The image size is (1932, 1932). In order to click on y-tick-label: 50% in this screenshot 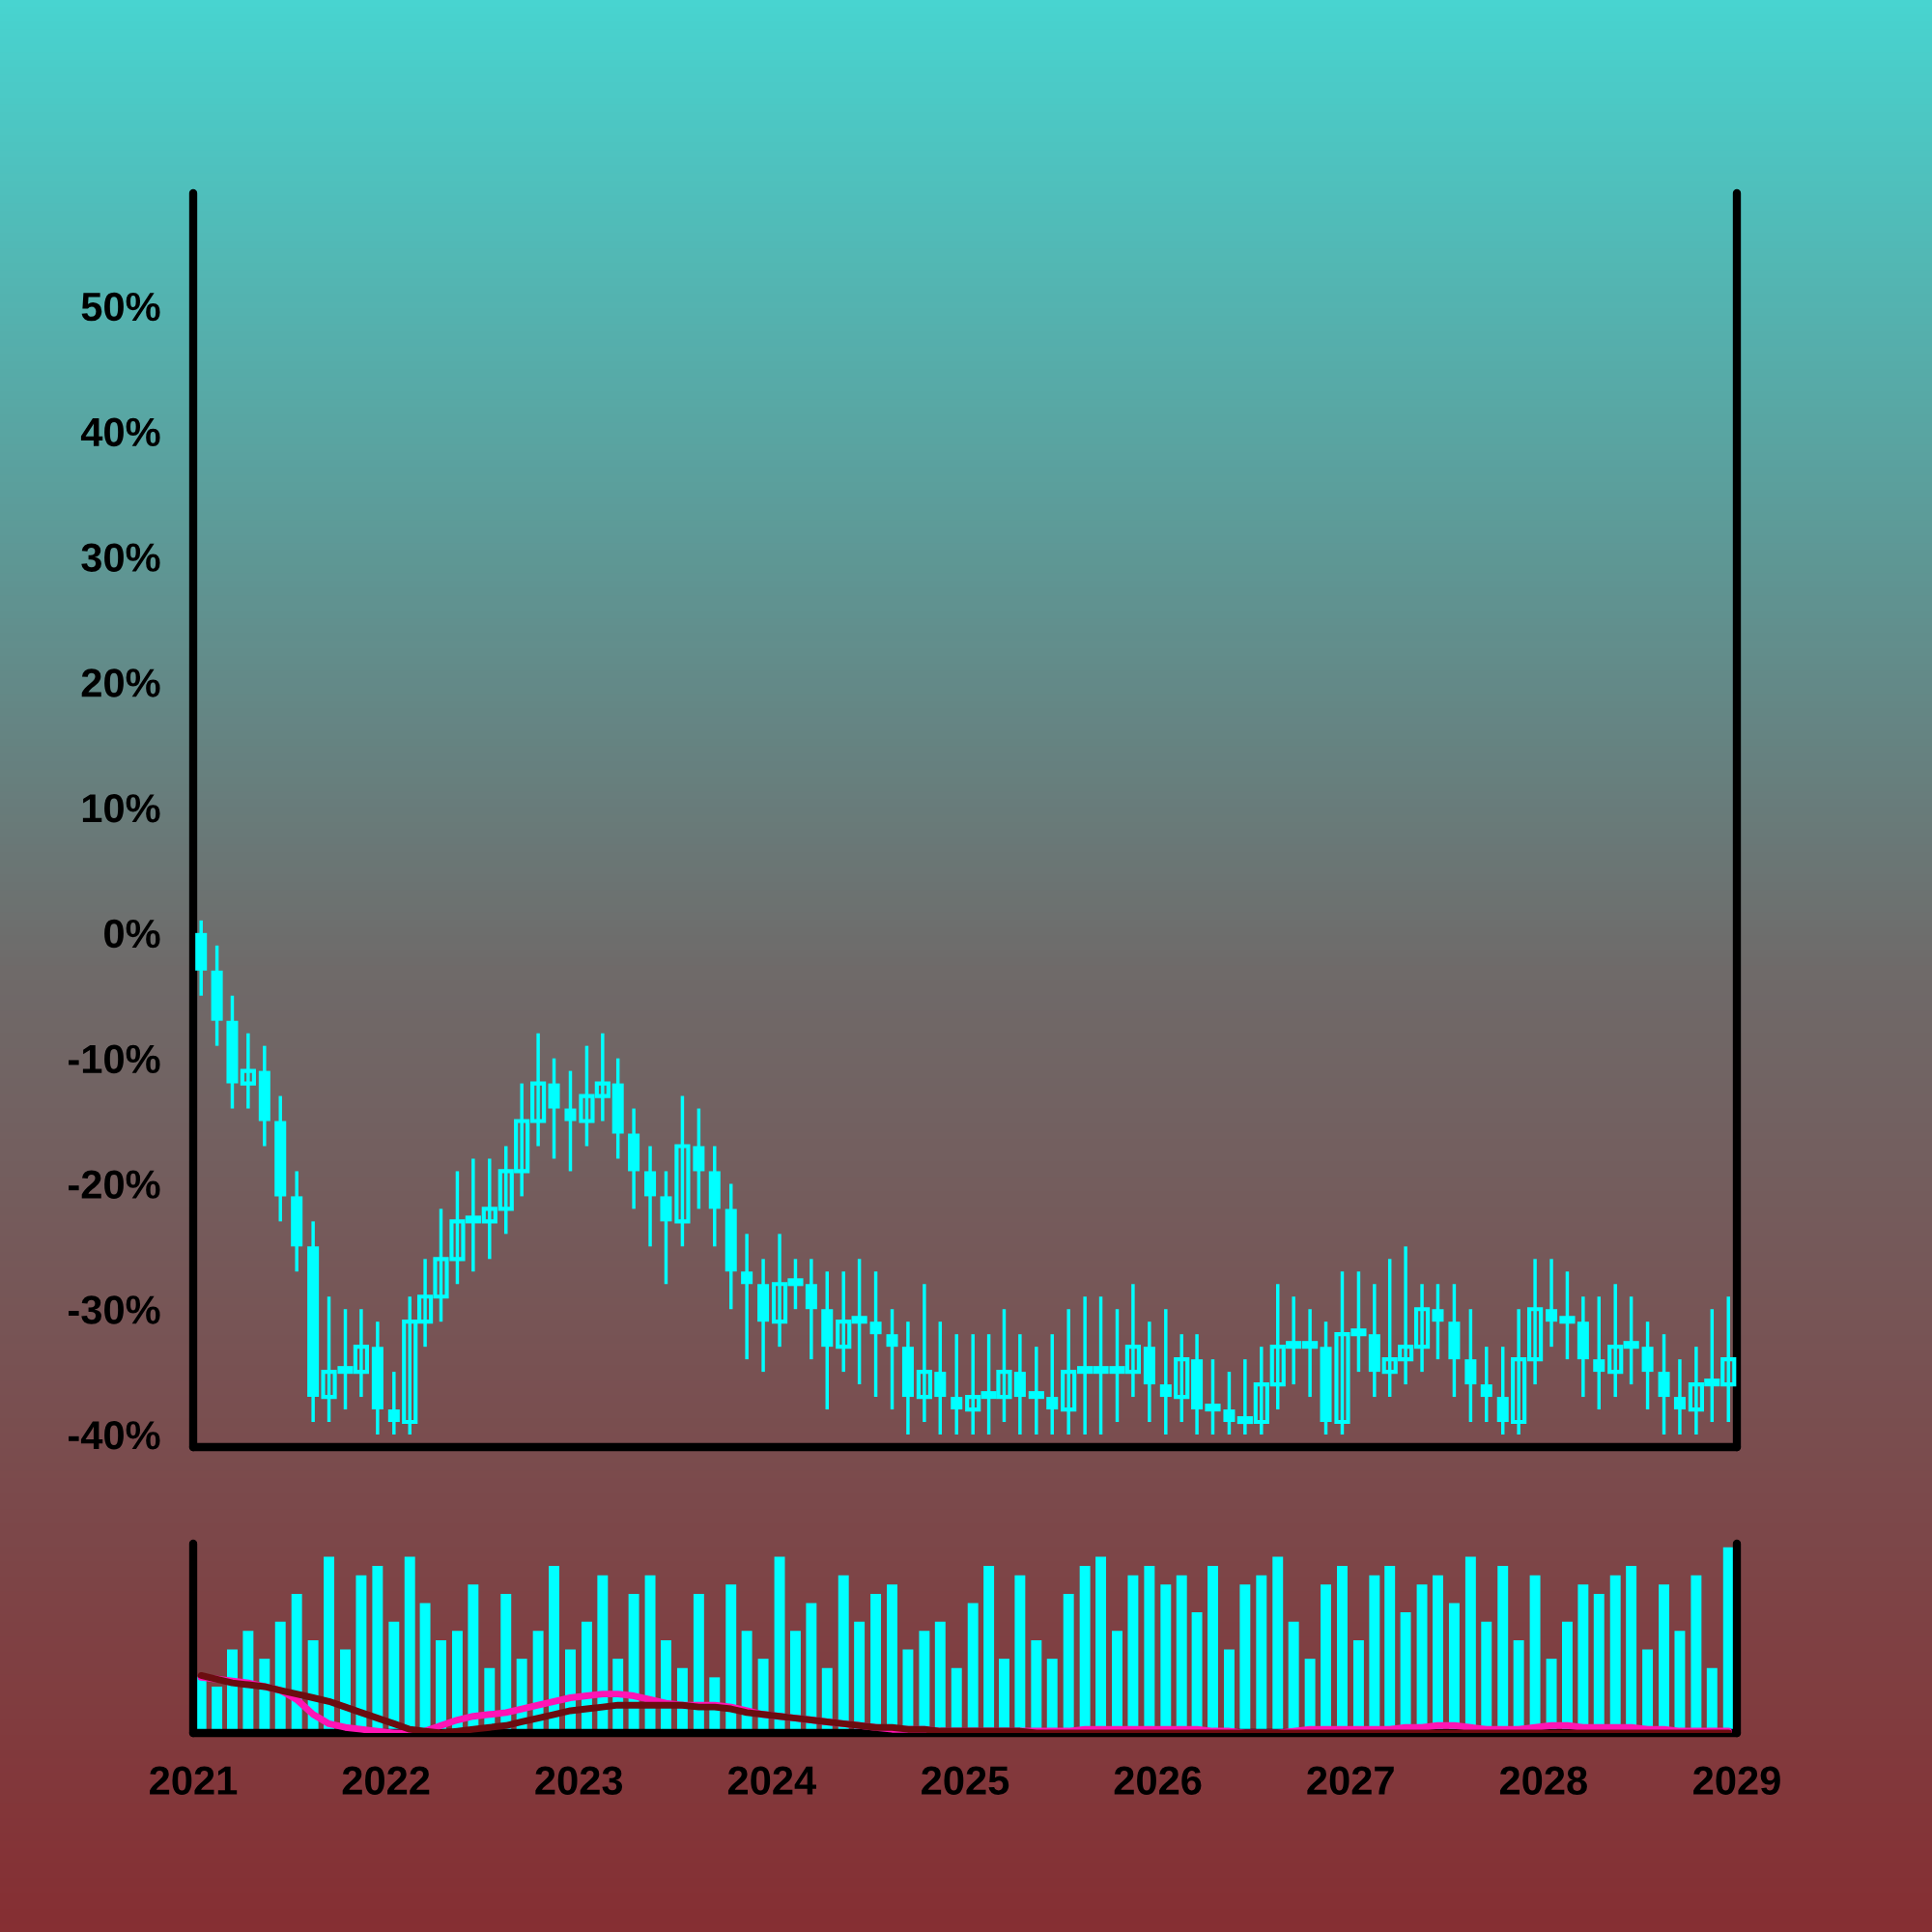, I will do `click(120, 307)`.